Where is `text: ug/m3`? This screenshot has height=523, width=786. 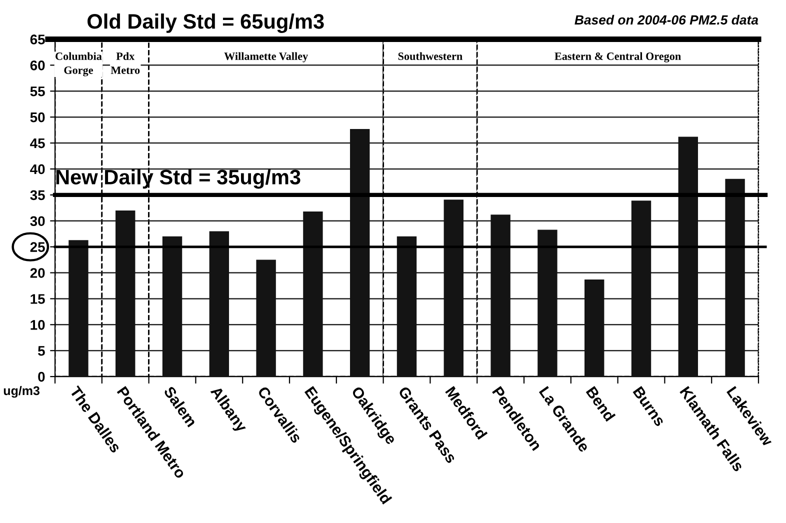 text: ug/m3 is located at coordinates (22, 392).